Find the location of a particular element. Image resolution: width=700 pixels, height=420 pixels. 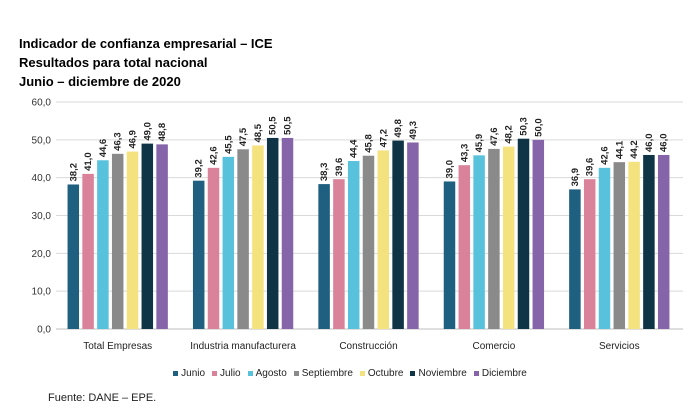

legend-label: Junio is located at coordinates (193, 373).